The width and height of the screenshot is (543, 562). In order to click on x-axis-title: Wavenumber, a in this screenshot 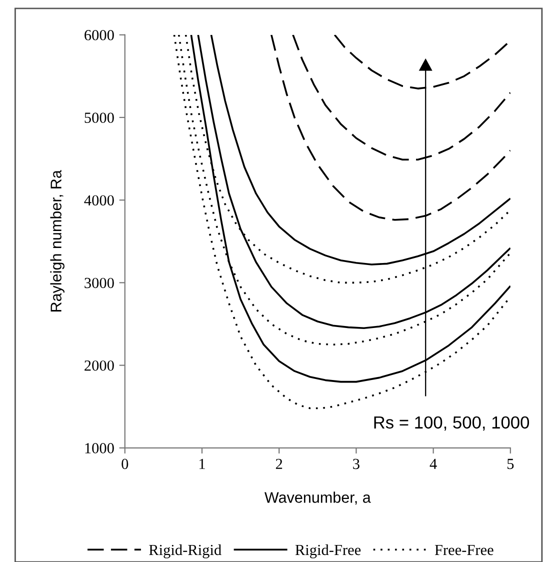, I will do `click(317, 498)`.